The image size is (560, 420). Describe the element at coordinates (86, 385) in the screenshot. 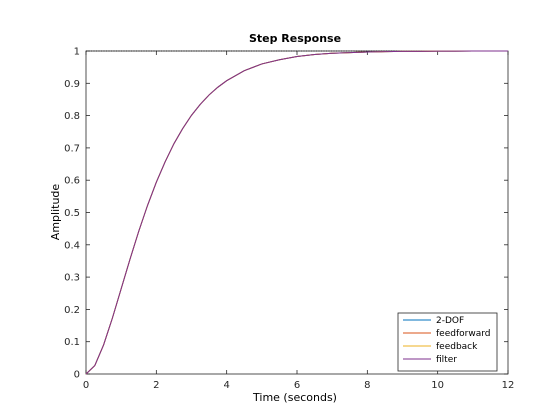

I see `x-tick-label: 0` at that location.